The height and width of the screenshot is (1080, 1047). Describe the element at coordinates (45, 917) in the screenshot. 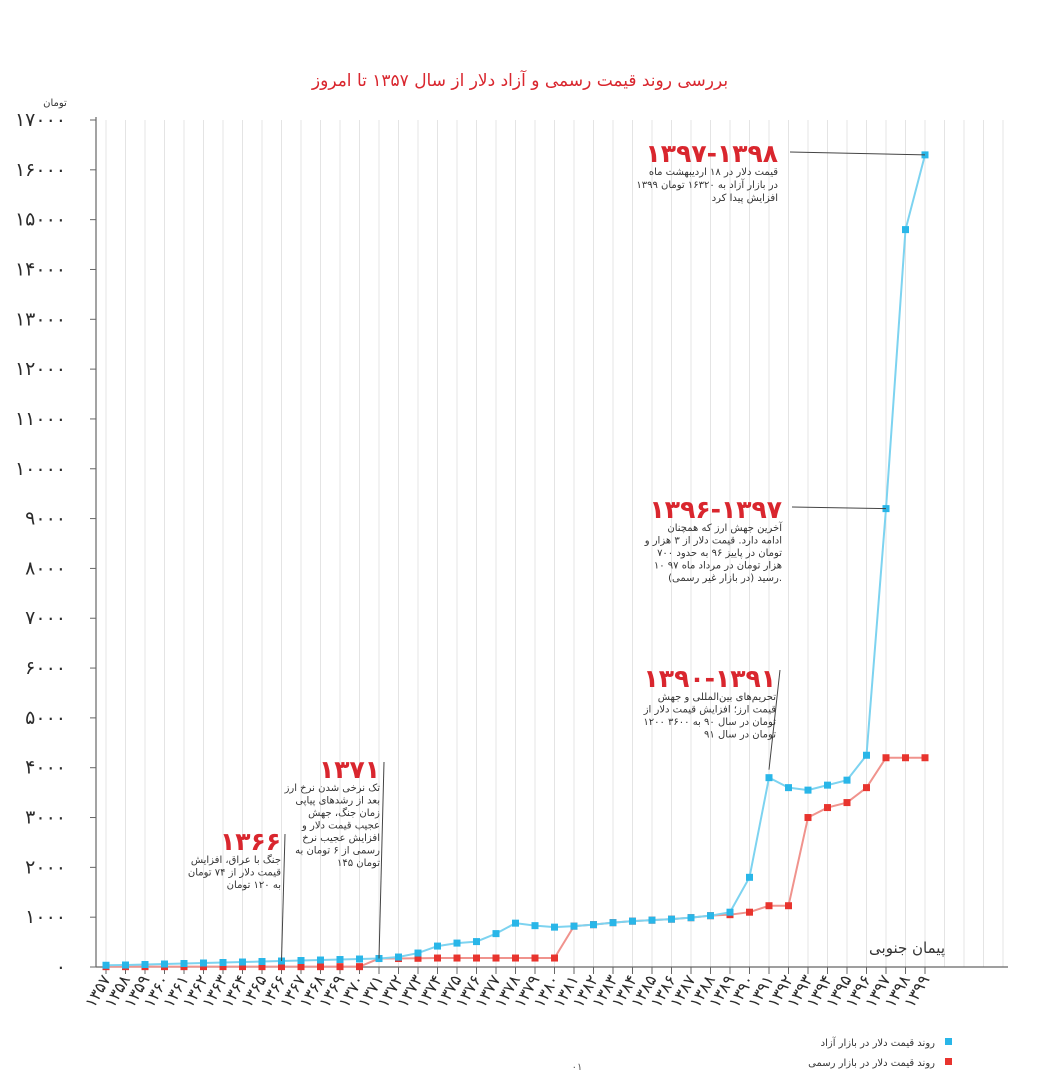

I see `y-tick-label: ۱۰۰۰` at that location.